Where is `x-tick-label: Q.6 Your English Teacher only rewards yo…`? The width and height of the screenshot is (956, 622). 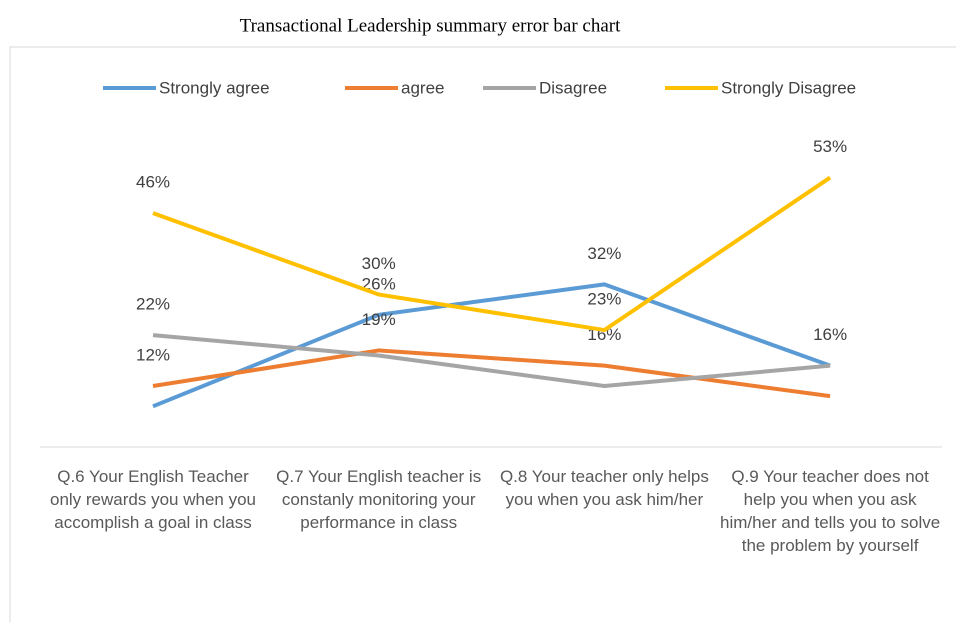
x-tick-label: Q.6 Your English Teacher only rewards yo… is located at coordinates (152, 499).